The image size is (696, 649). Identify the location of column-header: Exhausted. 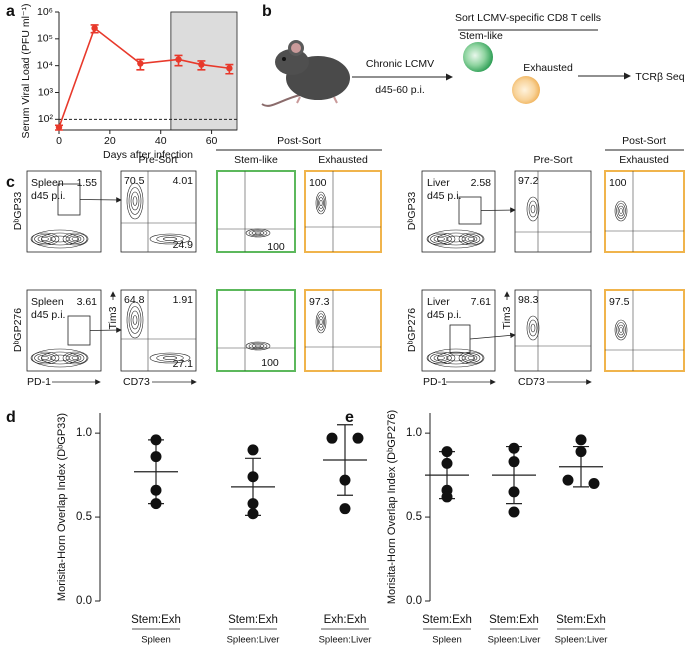
(644, 160).